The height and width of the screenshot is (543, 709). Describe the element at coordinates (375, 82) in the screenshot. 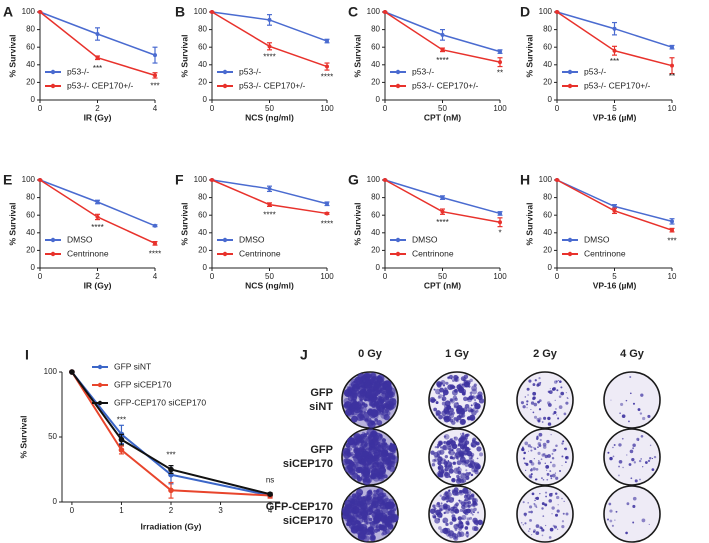

I see `y-tick-label: 20` at that location.